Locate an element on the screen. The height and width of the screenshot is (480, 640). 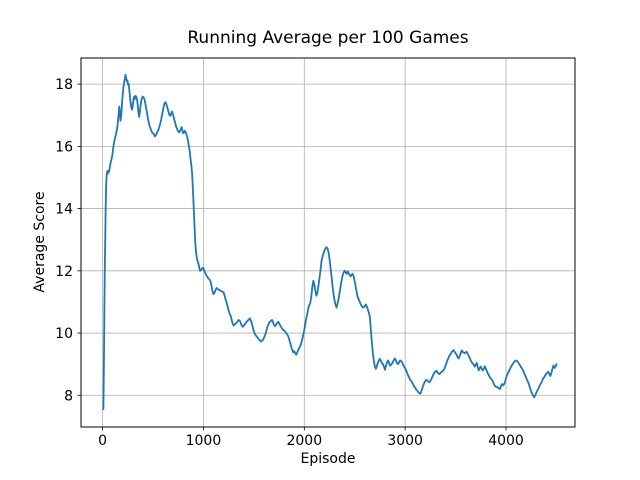
y-axis-label: Average Score is located at coordinates (40, 242).